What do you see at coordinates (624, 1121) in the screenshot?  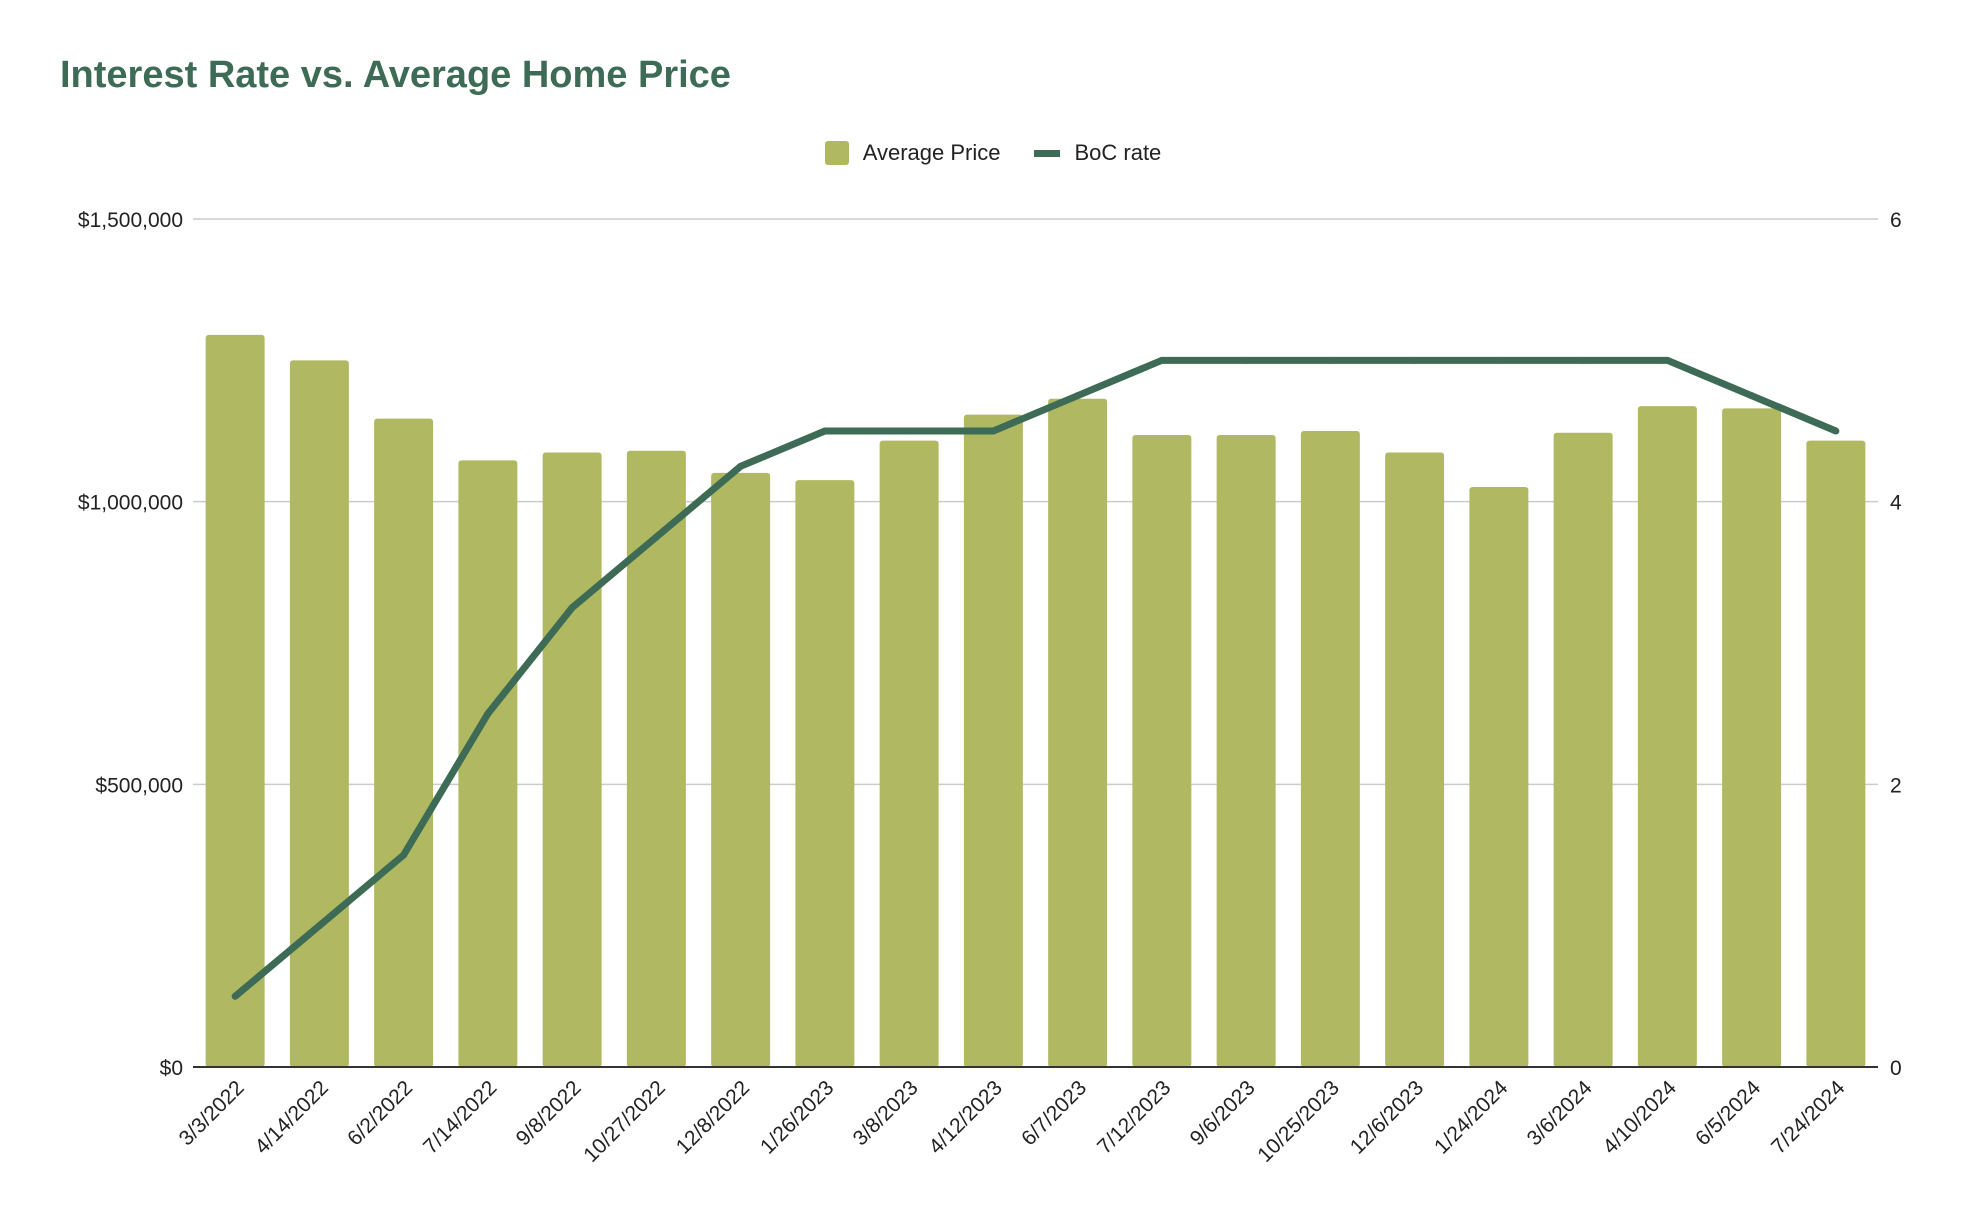 I see `x-tick-label: 10/27/2022` at bounding box center [624, 1121].